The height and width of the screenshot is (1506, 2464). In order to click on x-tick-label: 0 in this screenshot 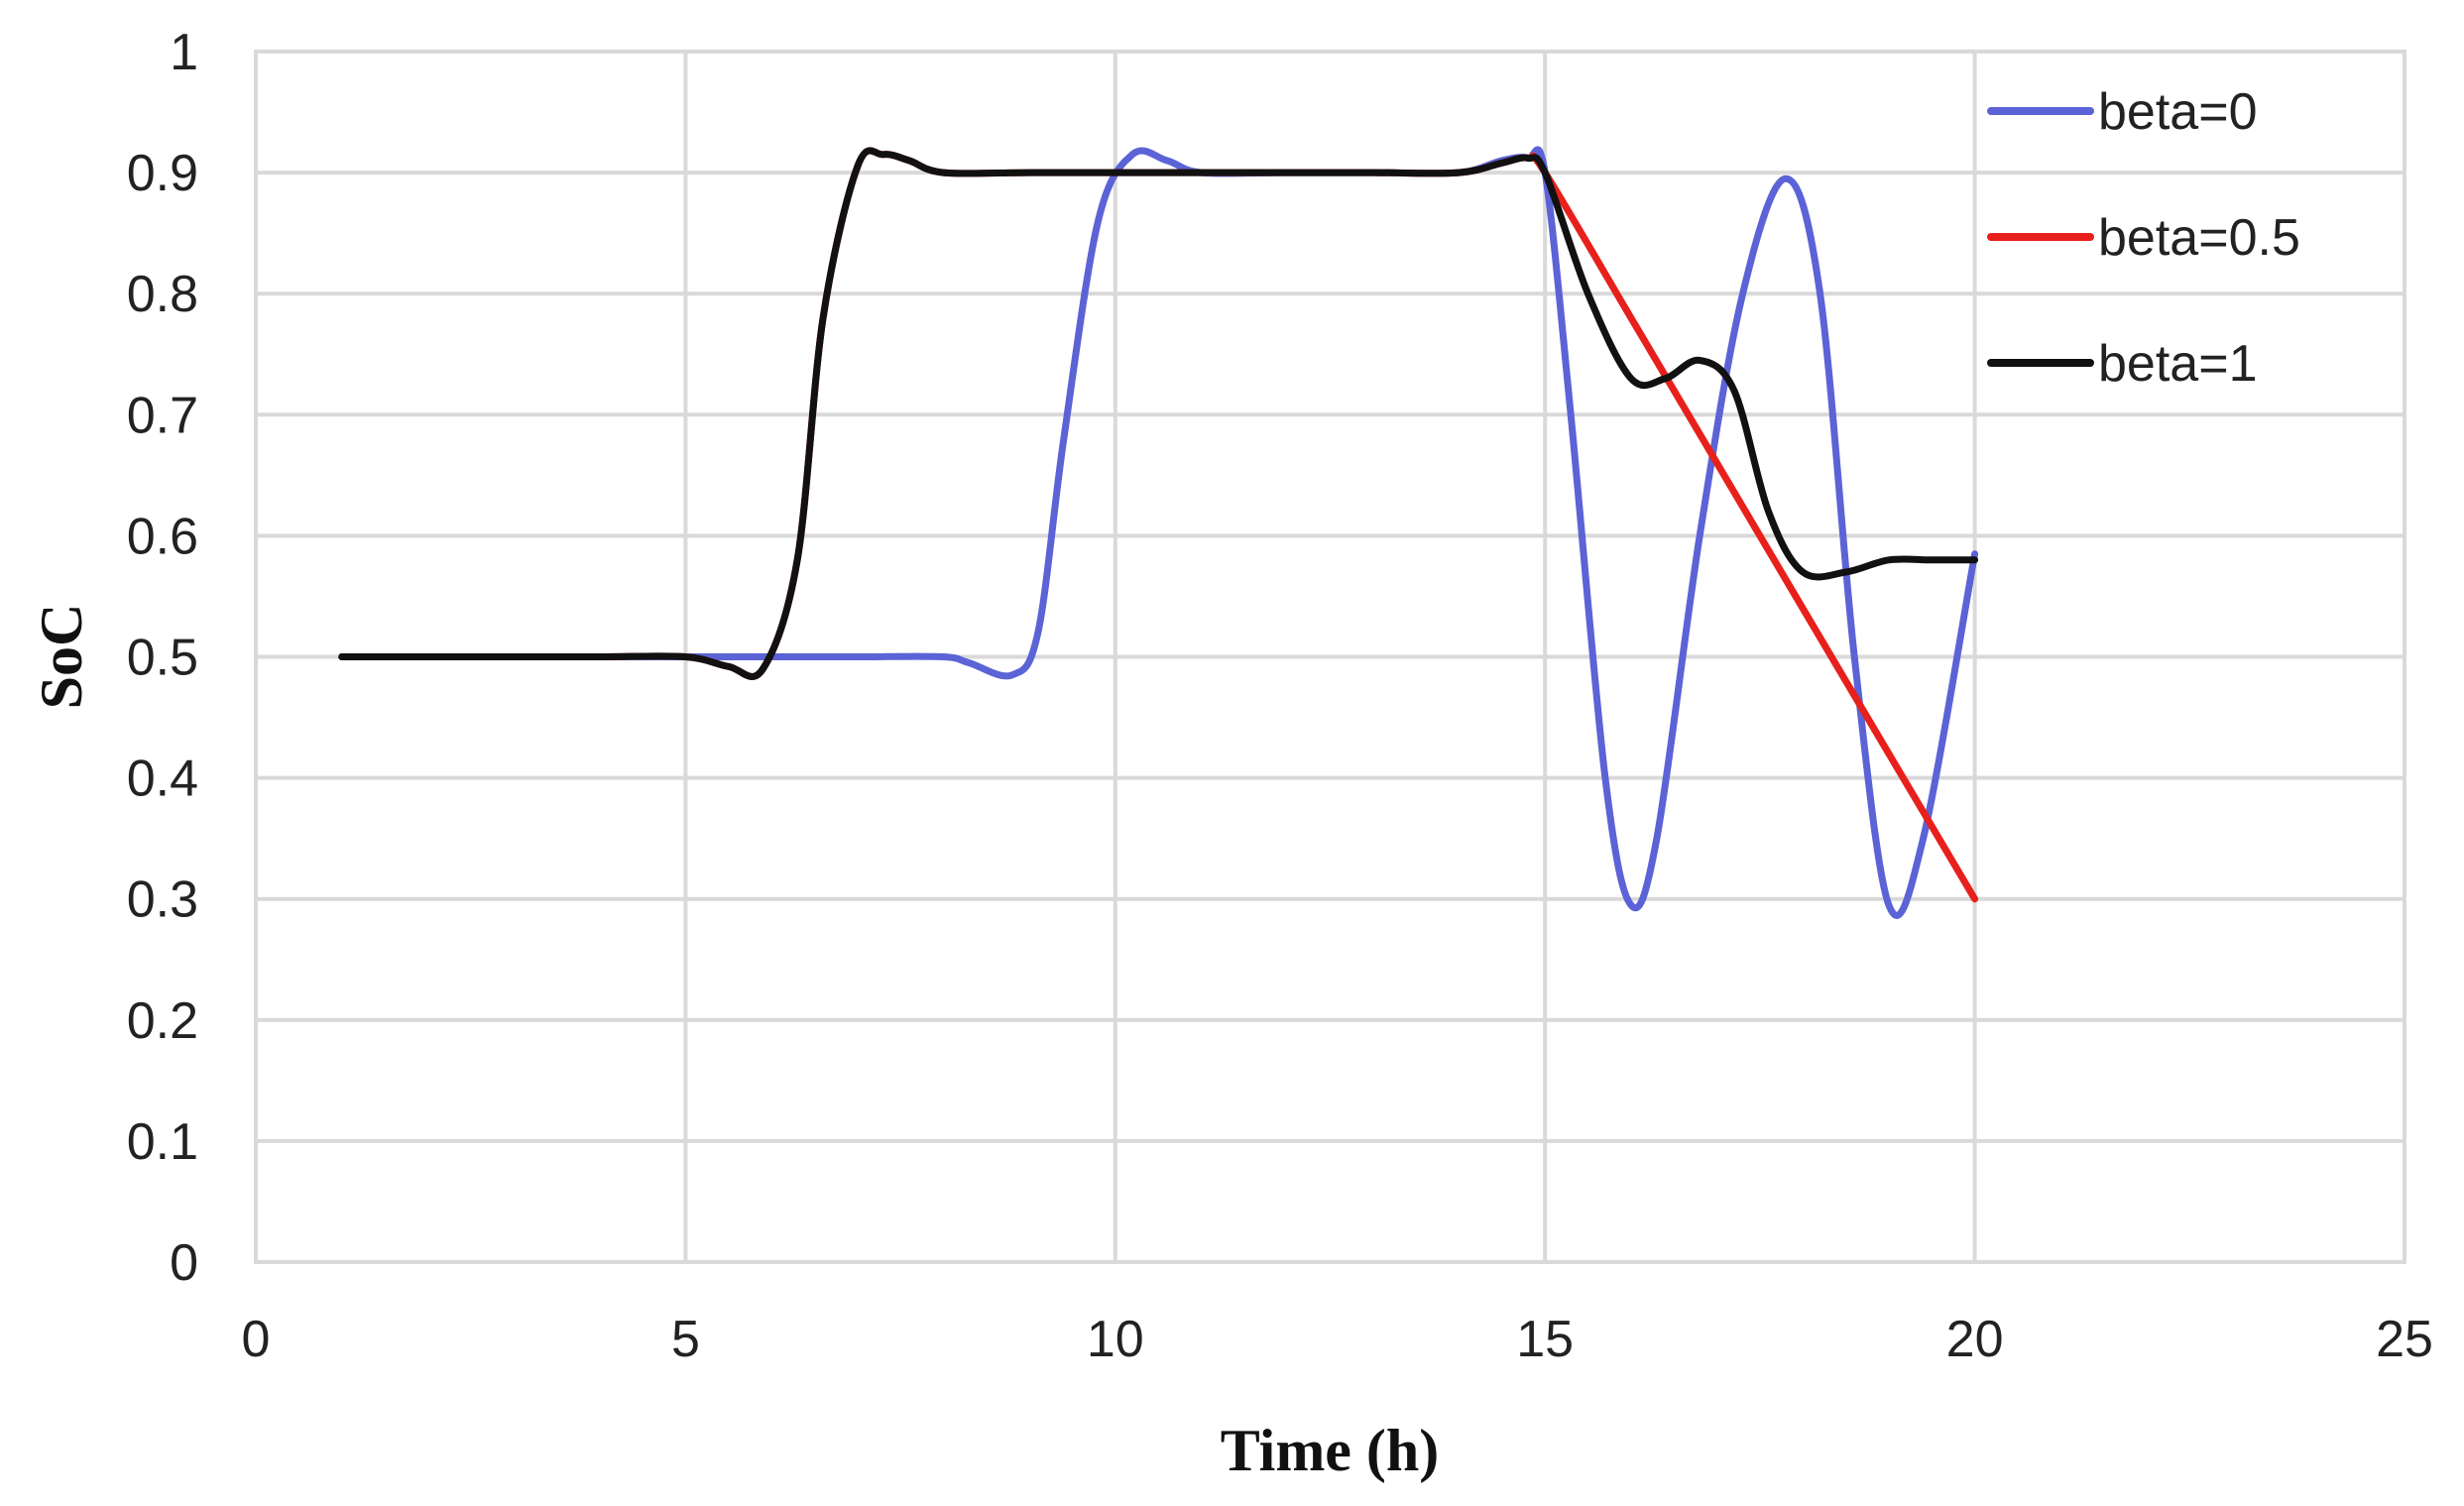, I will do `click(256, 1339)`.